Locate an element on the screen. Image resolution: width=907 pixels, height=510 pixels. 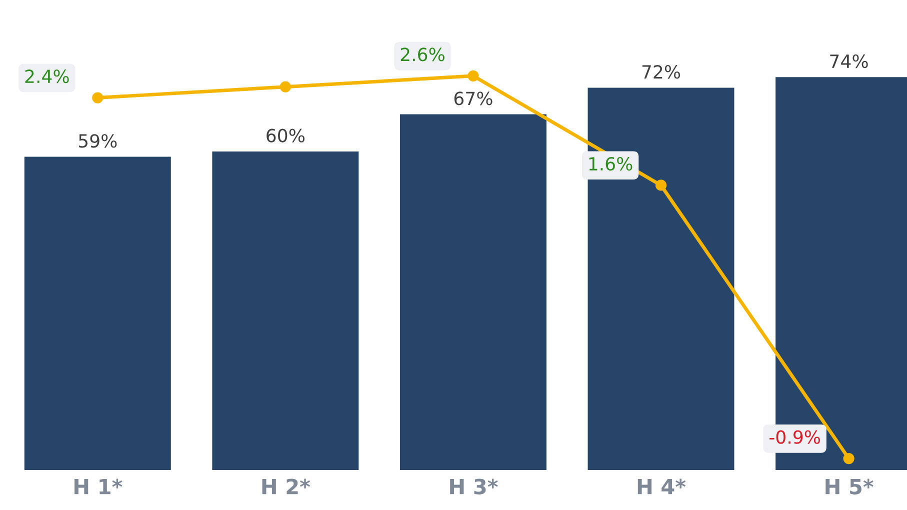
data-label: 2.4% is located at coordinates (47, 77).